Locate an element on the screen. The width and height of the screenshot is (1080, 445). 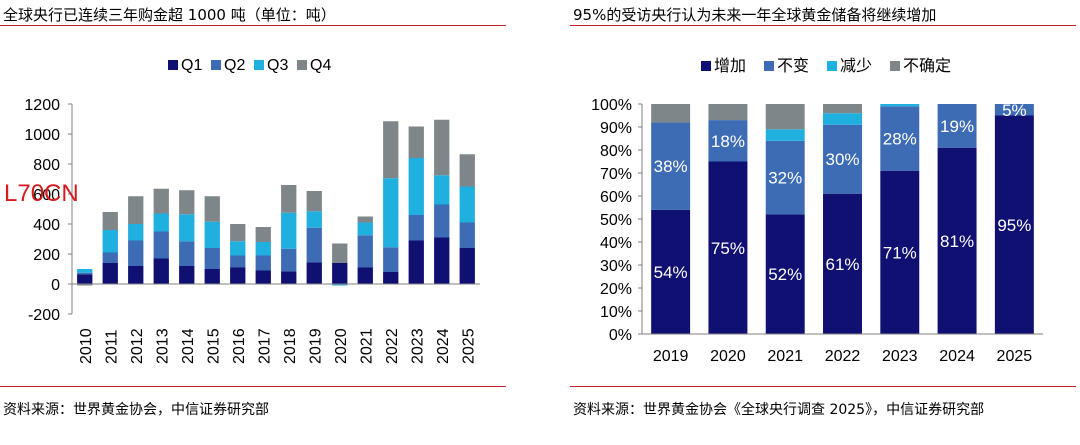
left-y-tick-label: 800 is located at coordinates (46, 165).